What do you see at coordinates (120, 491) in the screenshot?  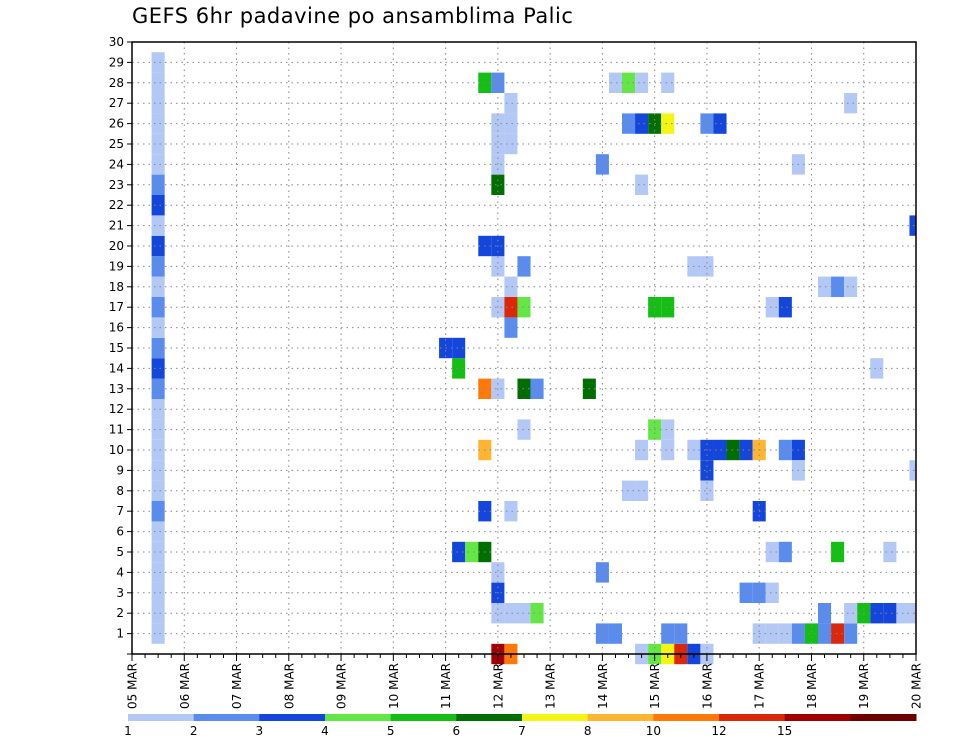 I see `y-tick-label: 8` at bounding box center [120, 491].